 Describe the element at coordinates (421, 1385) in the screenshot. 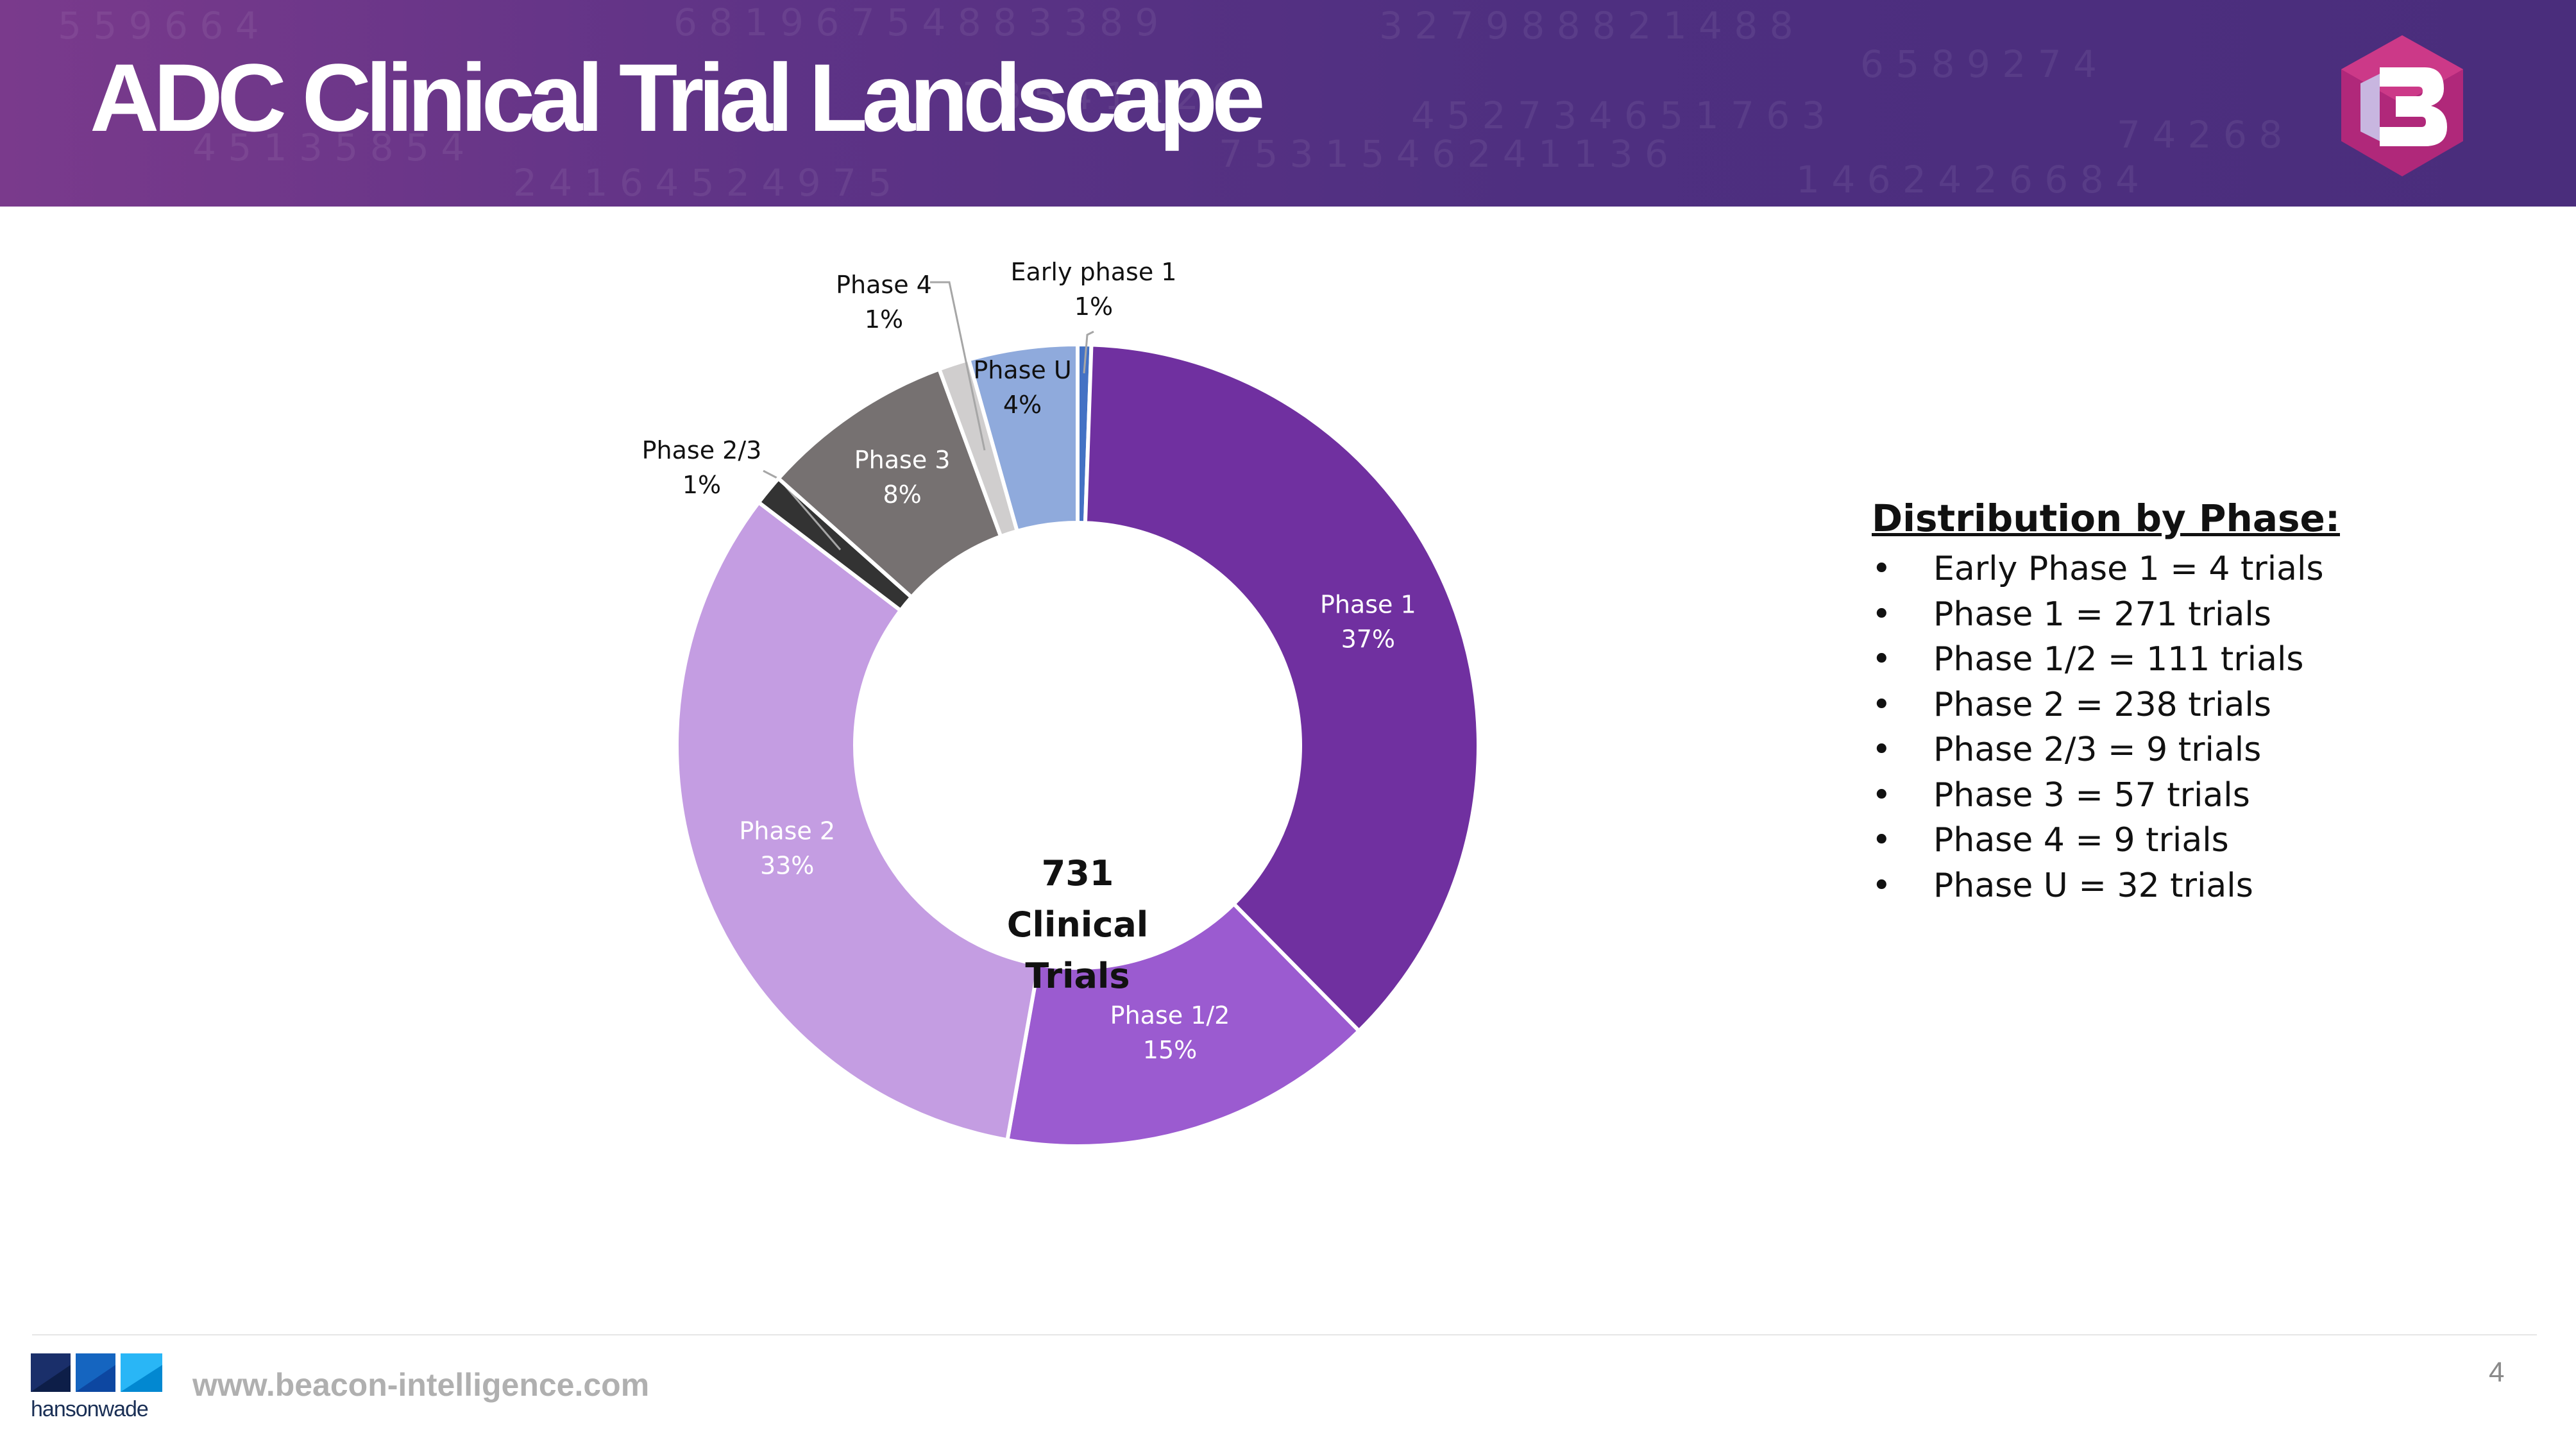

I see `footer-url-link: www.beacon-intelligence.com` at that location.